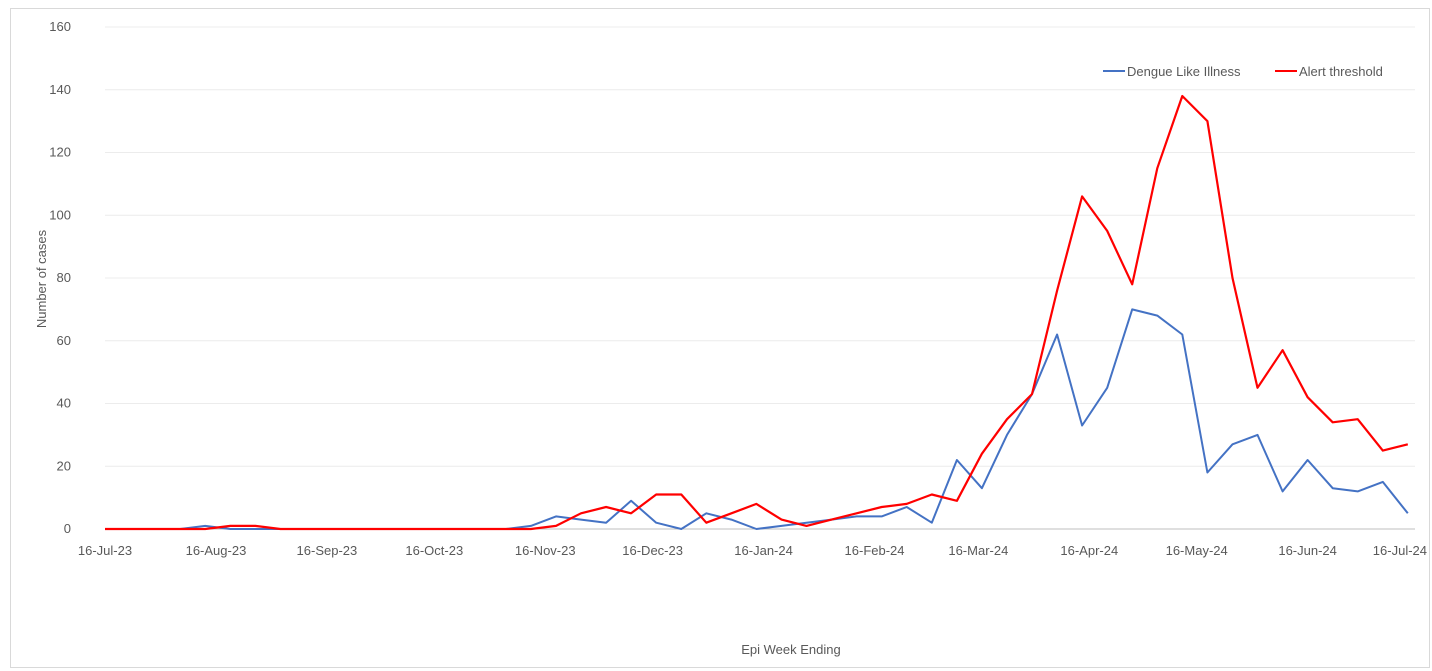 This screenshot has width=1432, height=671. Describe the element at coordinates (763, 550) in the screenshot. I see `x-tick-label: 16-Jan-24` at that location.